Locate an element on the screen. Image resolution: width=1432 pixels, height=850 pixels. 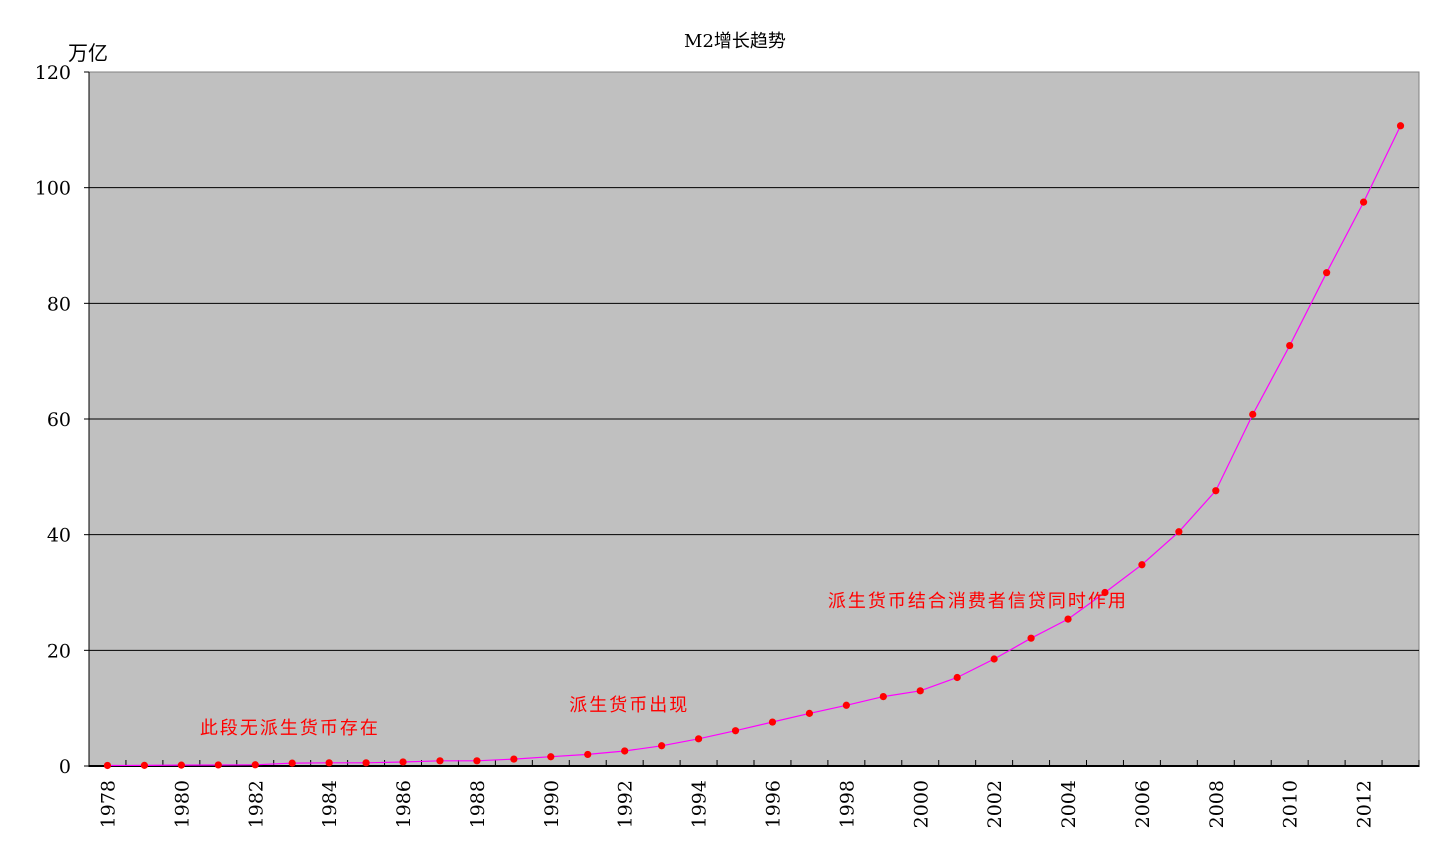
y-tick-label: 60 is located at coordinates (59, 420).